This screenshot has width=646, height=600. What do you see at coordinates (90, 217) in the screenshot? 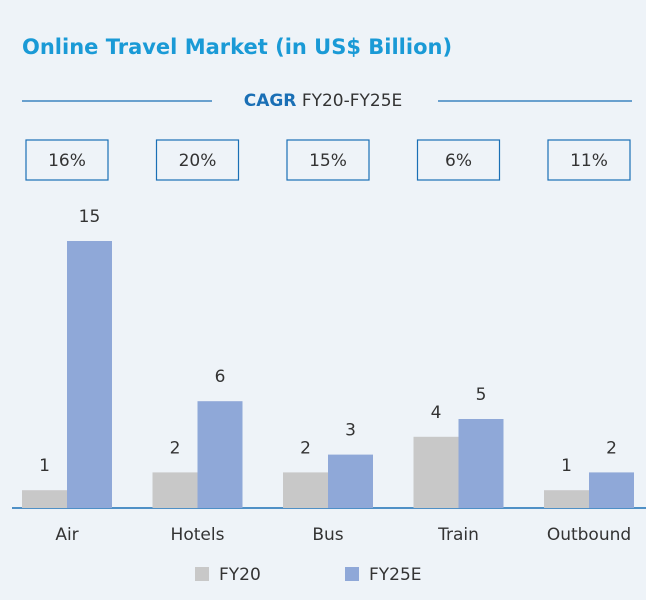
I see `data-label: 15` at bounding box center [90, 217].